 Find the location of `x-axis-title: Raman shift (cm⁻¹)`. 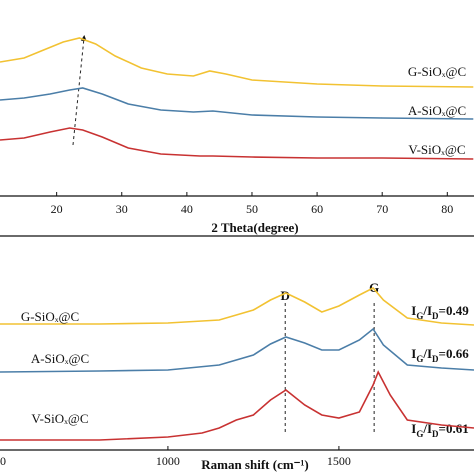

x-axis-title: Raman shift (cm⁻¹) is located at coordinates (255, 464).